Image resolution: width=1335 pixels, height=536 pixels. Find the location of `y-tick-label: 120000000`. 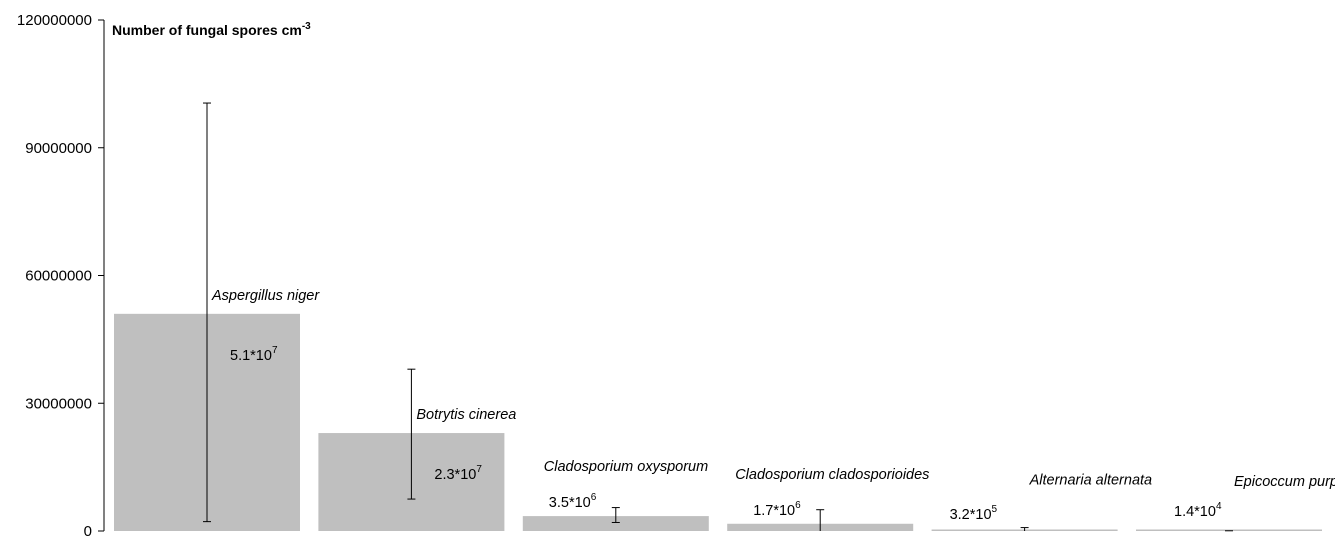

y-tick-label: 120000000 is located at coordinates (54, 20).